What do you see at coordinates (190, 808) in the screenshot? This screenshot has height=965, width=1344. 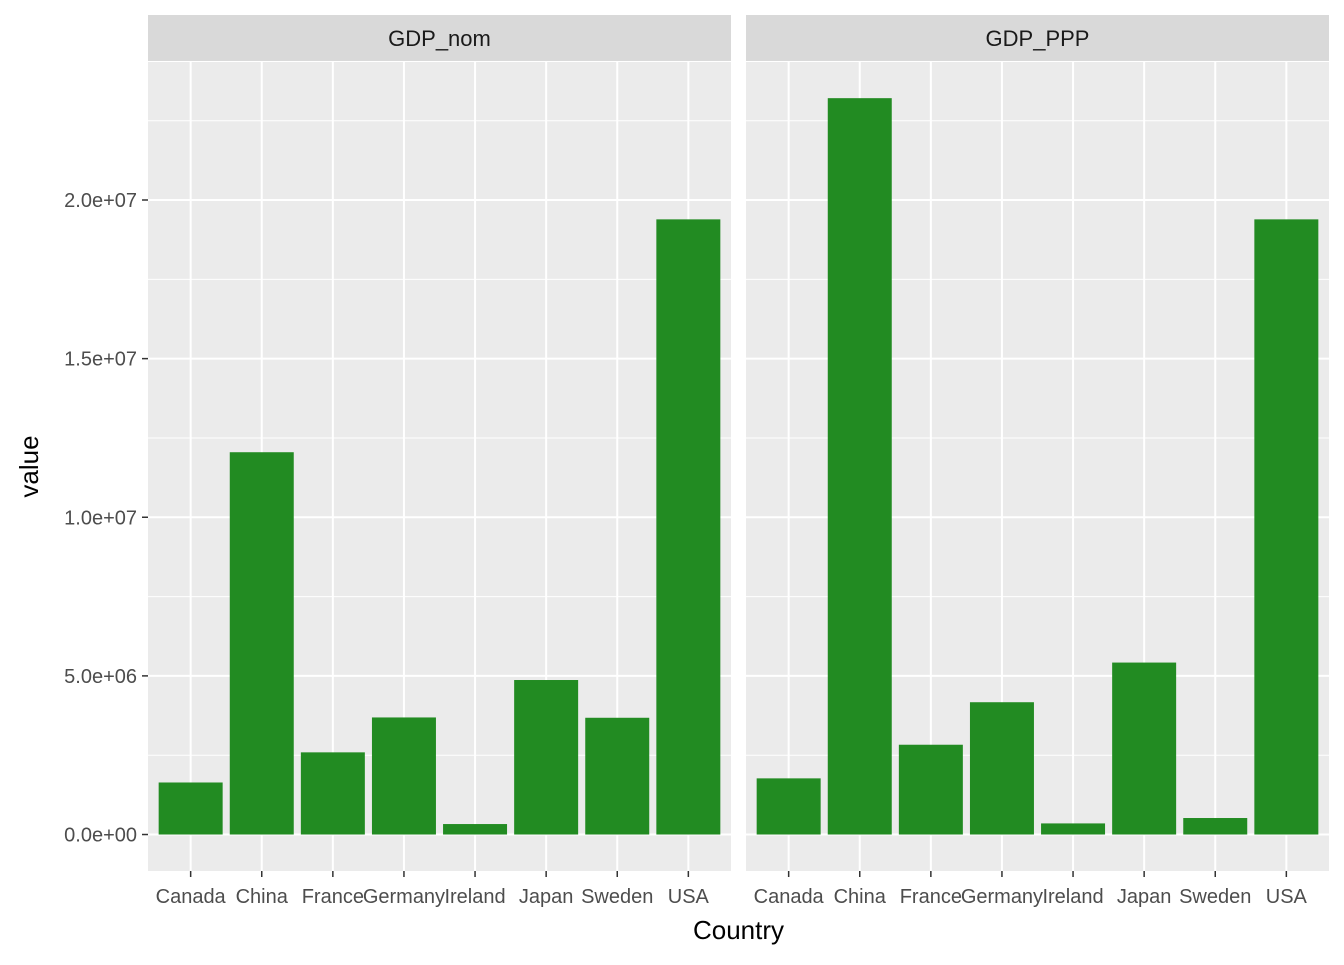 I see `bar-GDP_nom-Canada` at bounding box center [190, 808].